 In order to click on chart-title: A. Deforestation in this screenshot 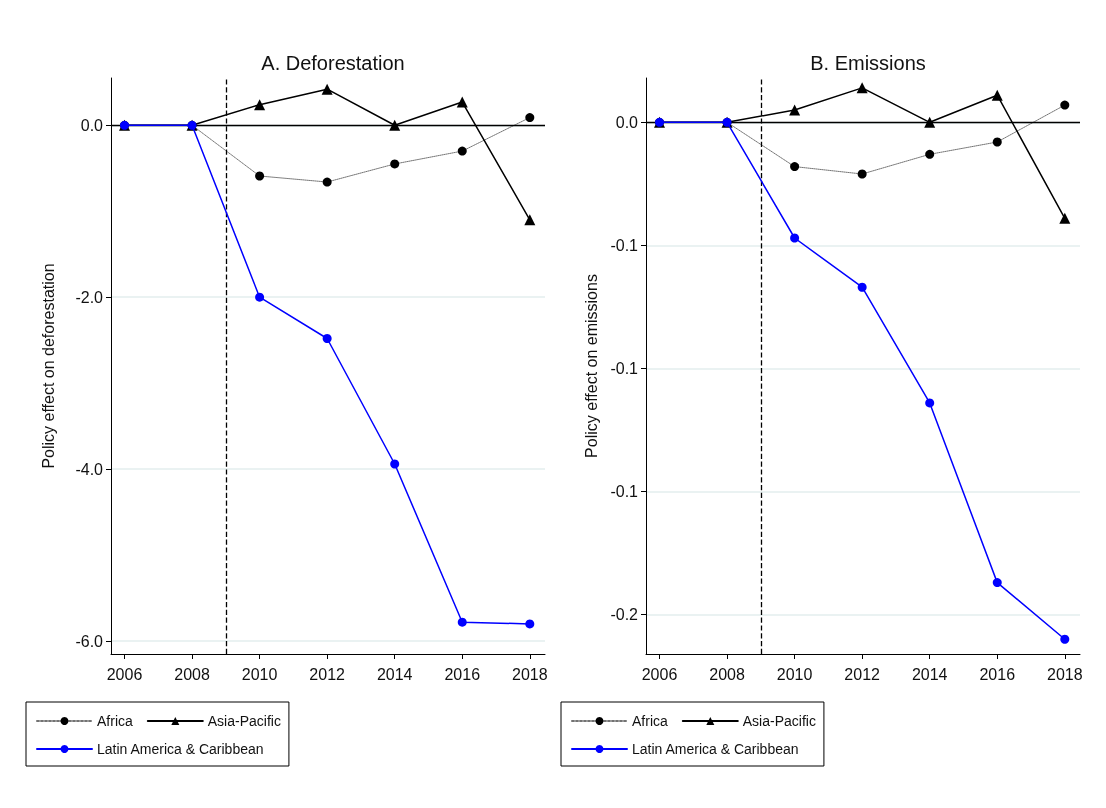, I will do `click(333, 63)`.